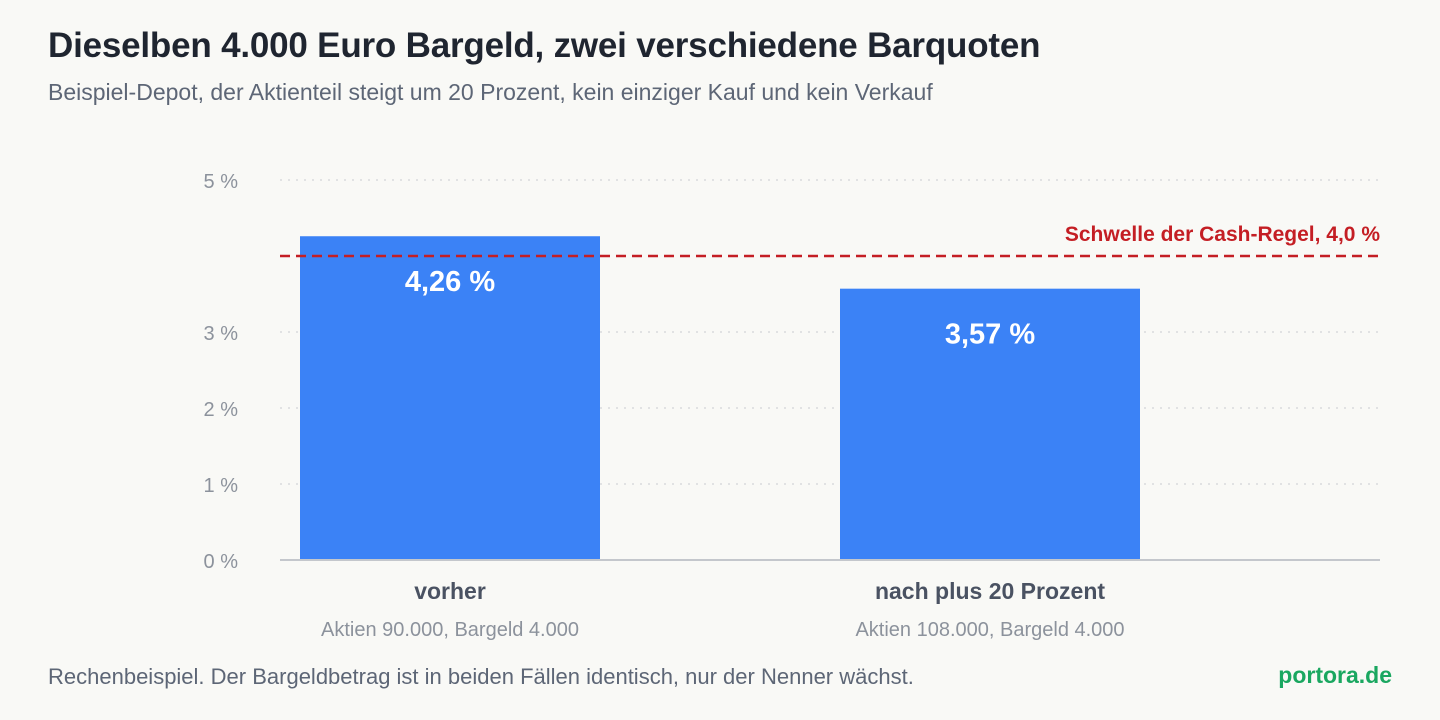 This screenshot has height=720, width=1440. What do you see at coordinates (450, 282) in the screenshot?
I see `bar-value-label: 4,26 %` at bounding box center [450, 282].